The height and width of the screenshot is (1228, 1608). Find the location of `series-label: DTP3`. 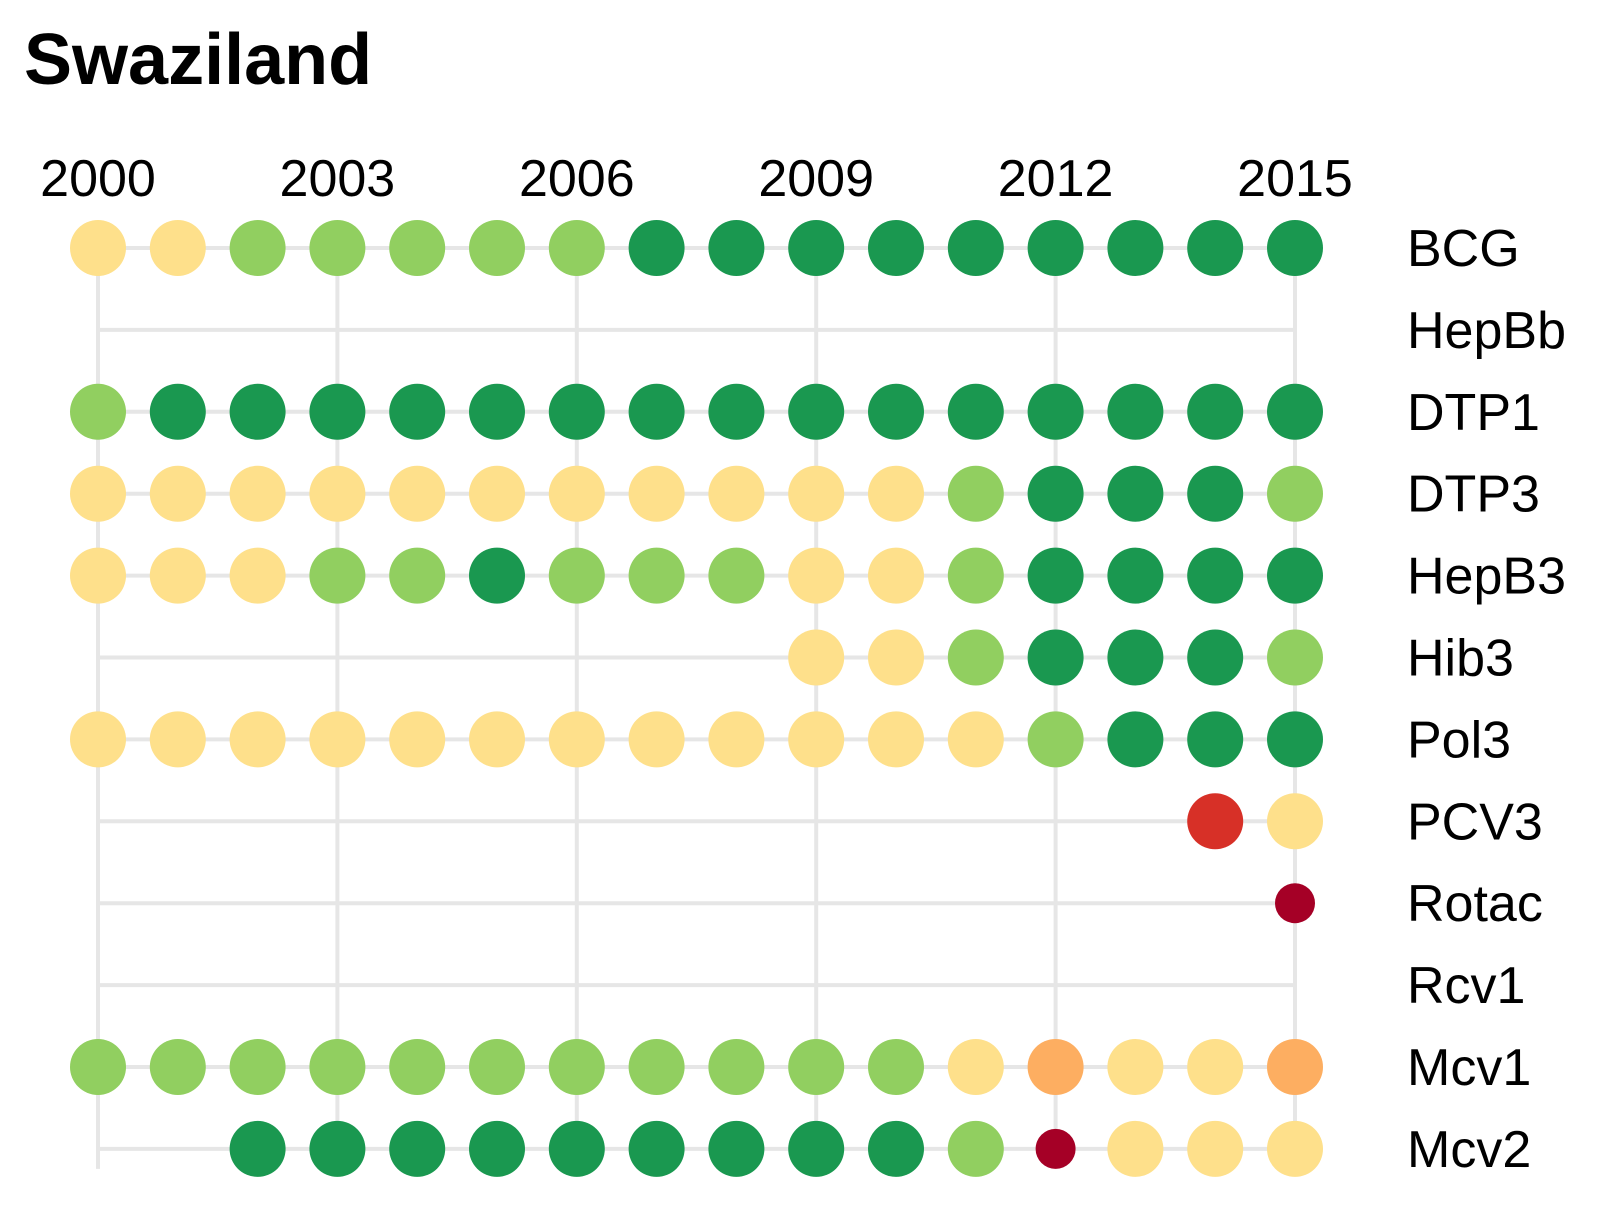

series-label: DTP3 is located at coordinates (1473, 495).